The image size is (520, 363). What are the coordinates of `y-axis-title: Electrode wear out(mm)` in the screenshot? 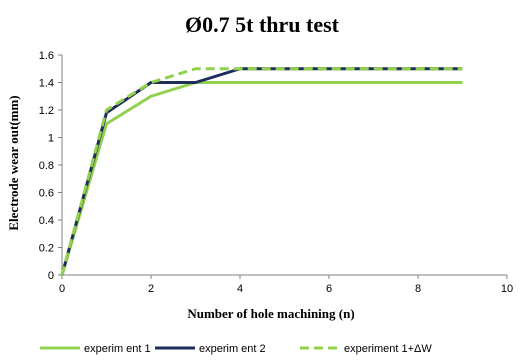 It's located at (13, 162).